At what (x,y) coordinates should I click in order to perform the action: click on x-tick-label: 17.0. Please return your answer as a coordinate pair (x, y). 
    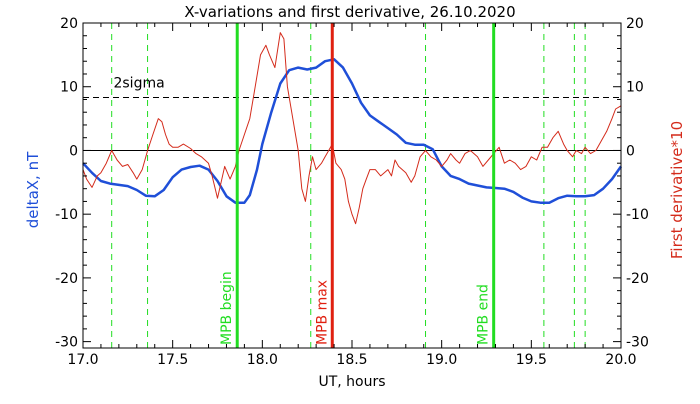
    Looking at the image, I should click on (82, 360).